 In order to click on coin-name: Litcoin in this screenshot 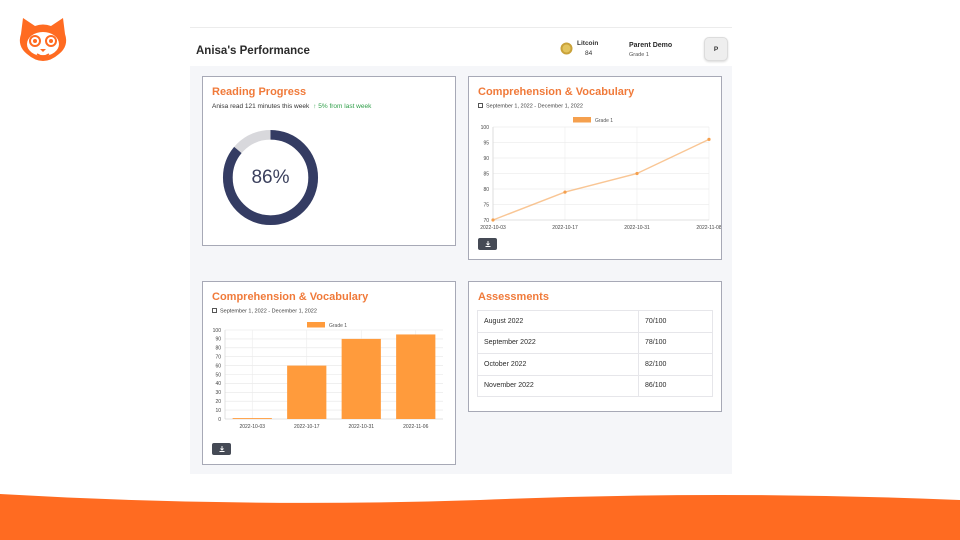, I will do `click(588, 43)`.